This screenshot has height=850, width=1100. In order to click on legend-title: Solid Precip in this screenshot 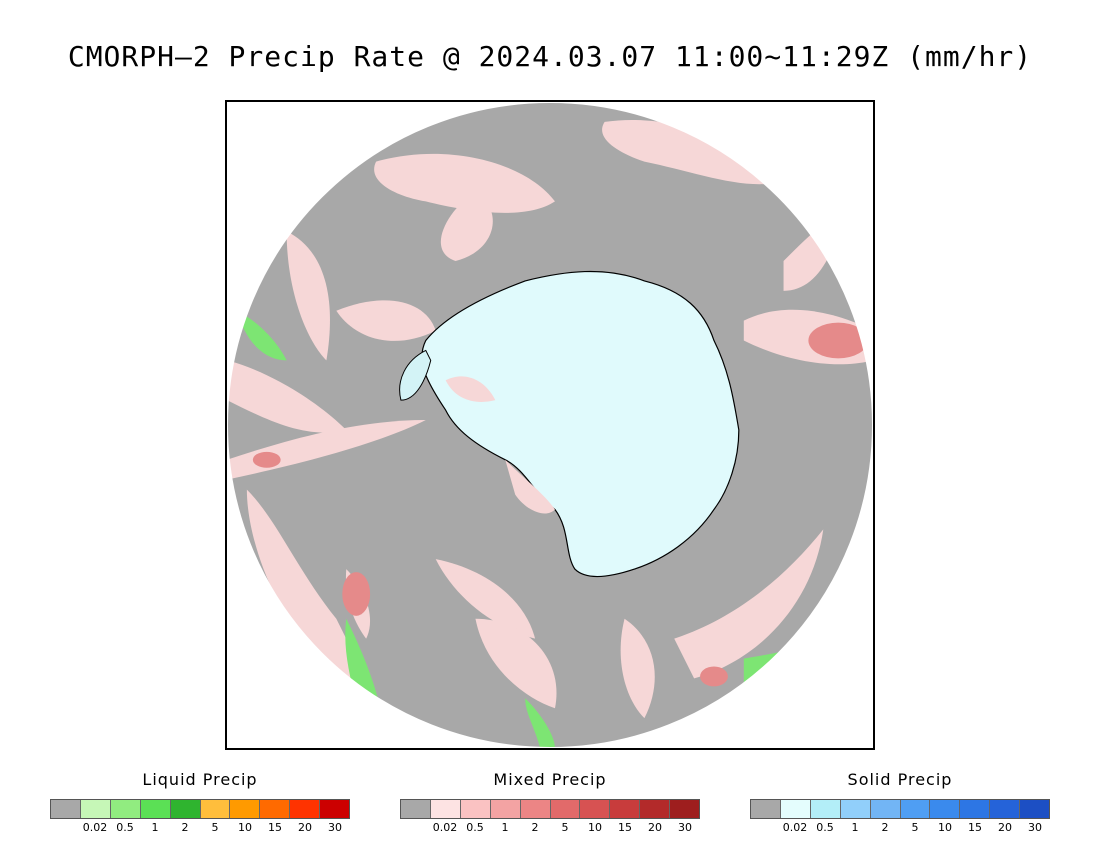, I will do `click(900, 779)`.